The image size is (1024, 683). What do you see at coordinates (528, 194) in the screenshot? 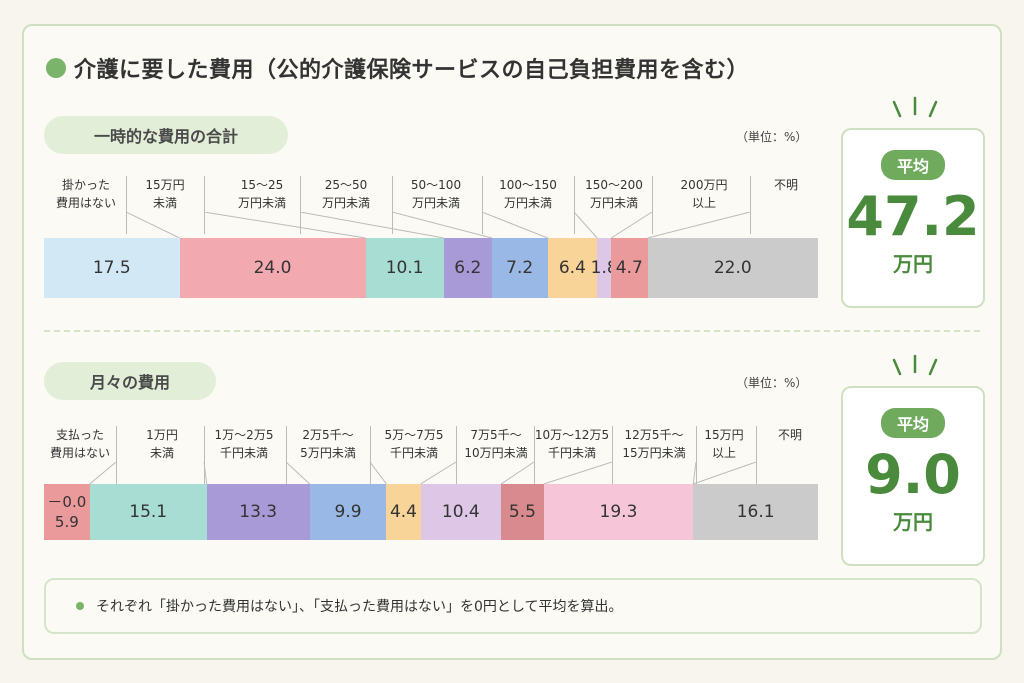
I see `category-label: 100～150 万円未満` at bounding box center [528, 194].